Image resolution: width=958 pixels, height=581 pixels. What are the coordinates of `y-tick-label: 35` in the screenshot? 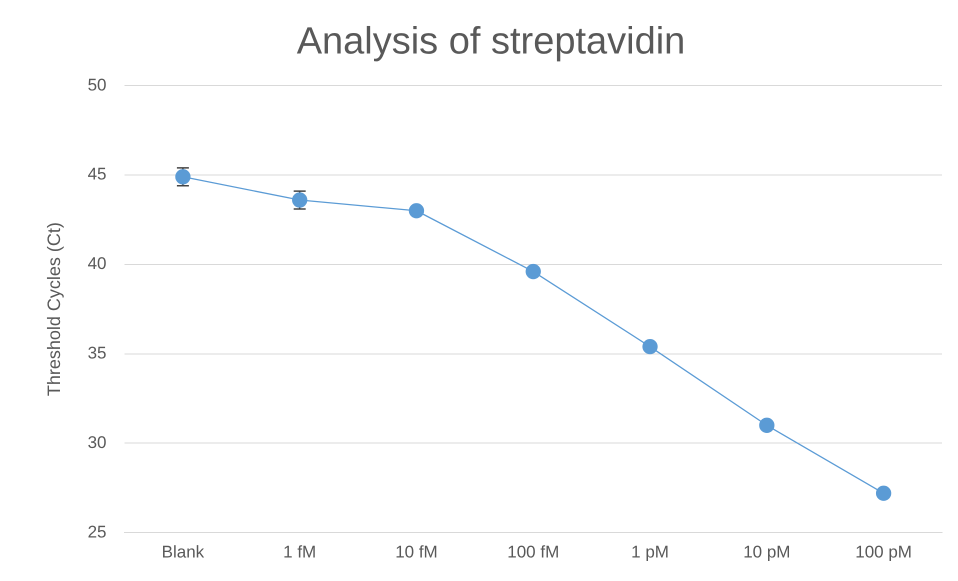 It's located at (97, 352).